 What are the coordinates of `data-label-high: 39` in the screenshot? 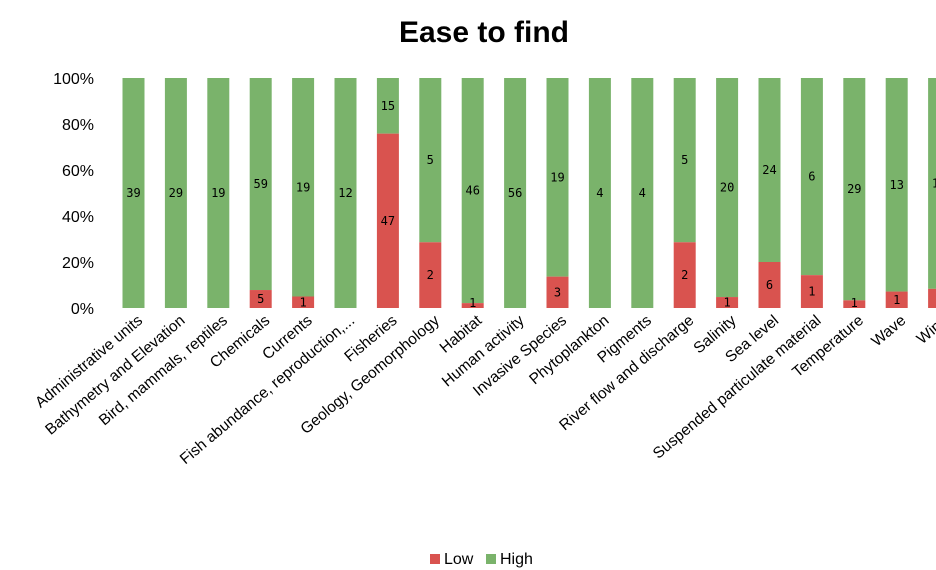 It's located at (133, 193).